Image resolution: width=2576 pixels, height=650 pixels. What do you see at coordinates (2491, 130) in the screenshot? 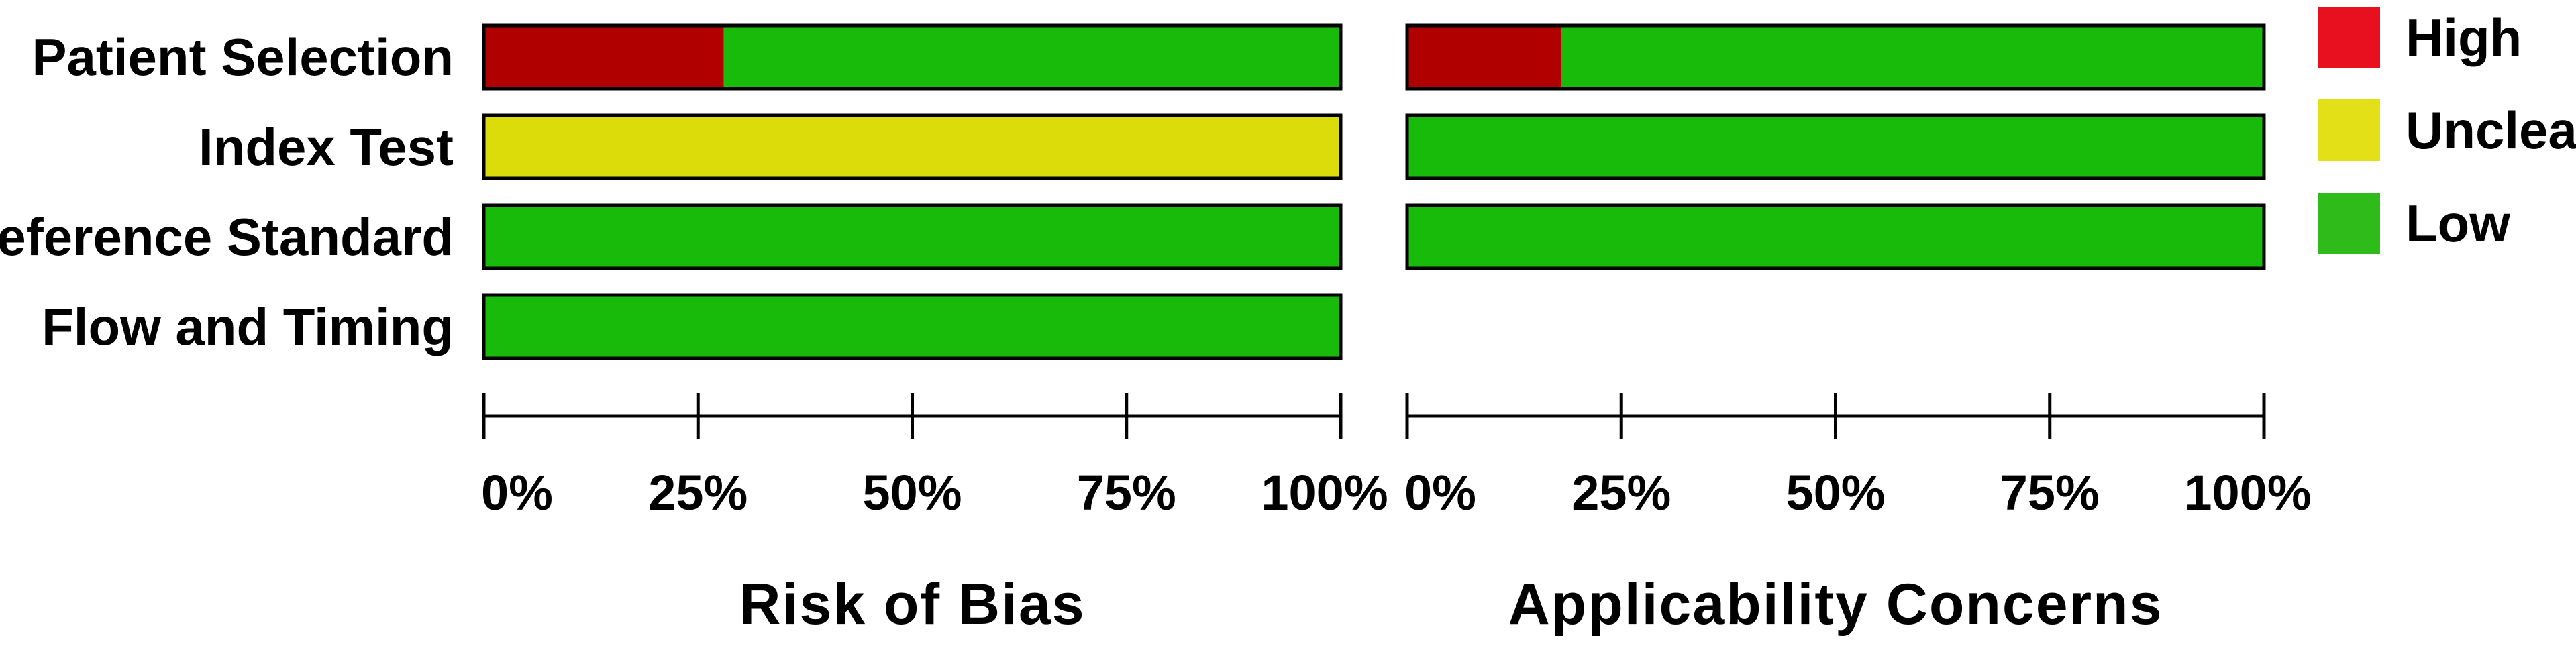
I see `legend-label-unclear: Unclear` at bounding box center [2491, 130].